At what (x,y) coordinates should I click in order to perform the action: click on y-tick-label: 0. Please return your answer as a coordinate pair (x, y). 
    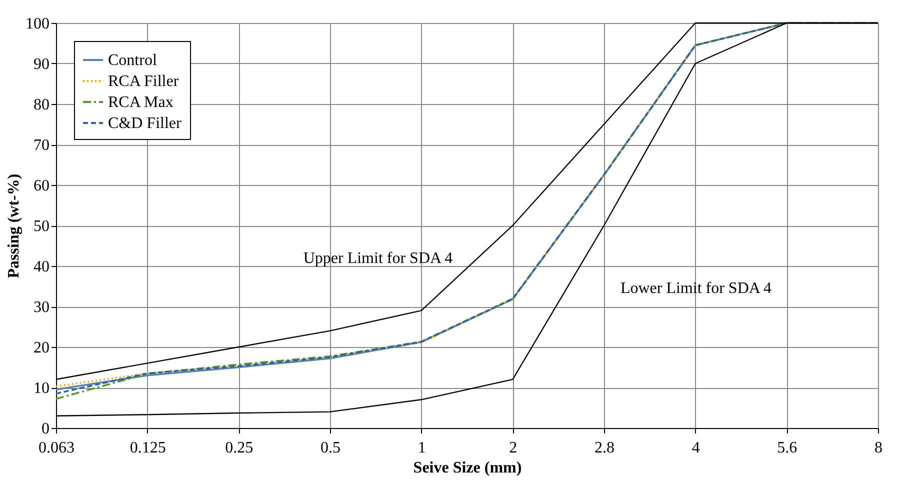
    Looking at the image, I should click on (46, 429).